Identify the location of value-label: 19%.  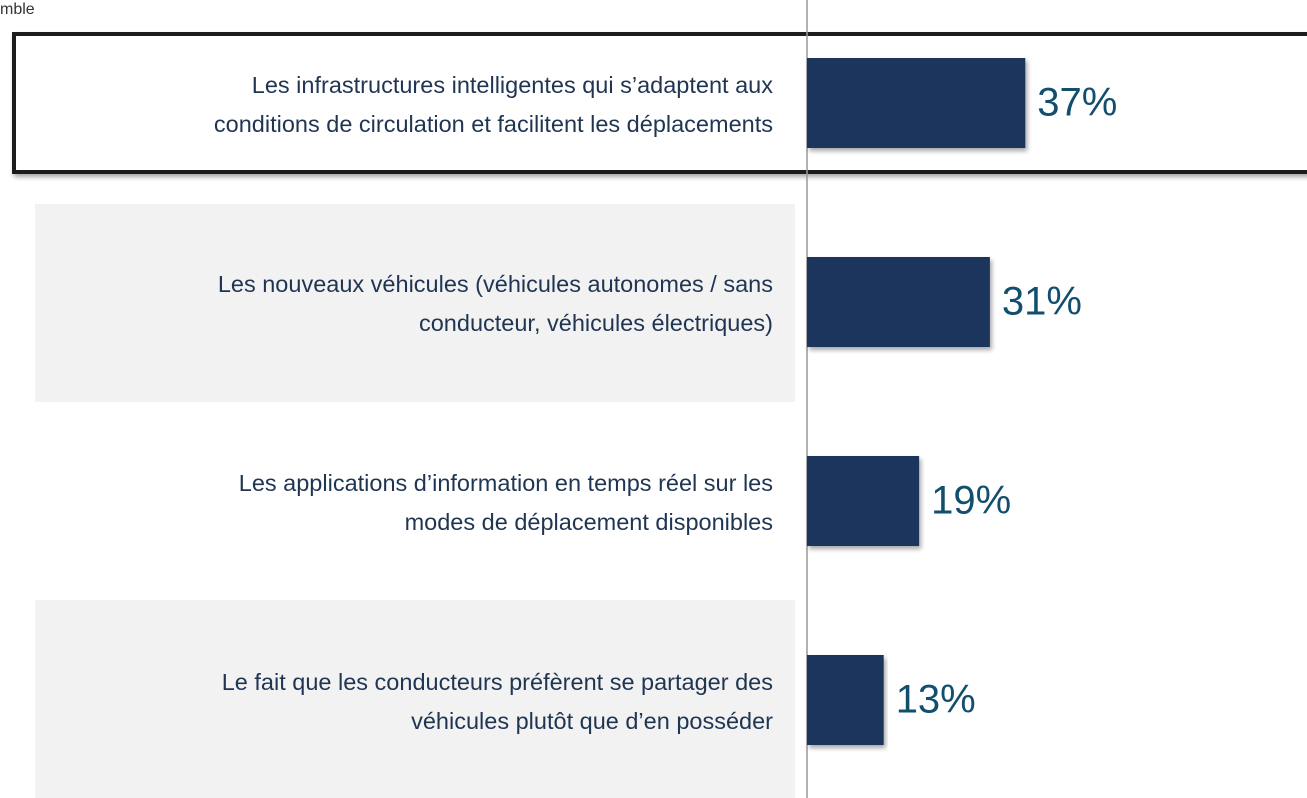
(971, 501).